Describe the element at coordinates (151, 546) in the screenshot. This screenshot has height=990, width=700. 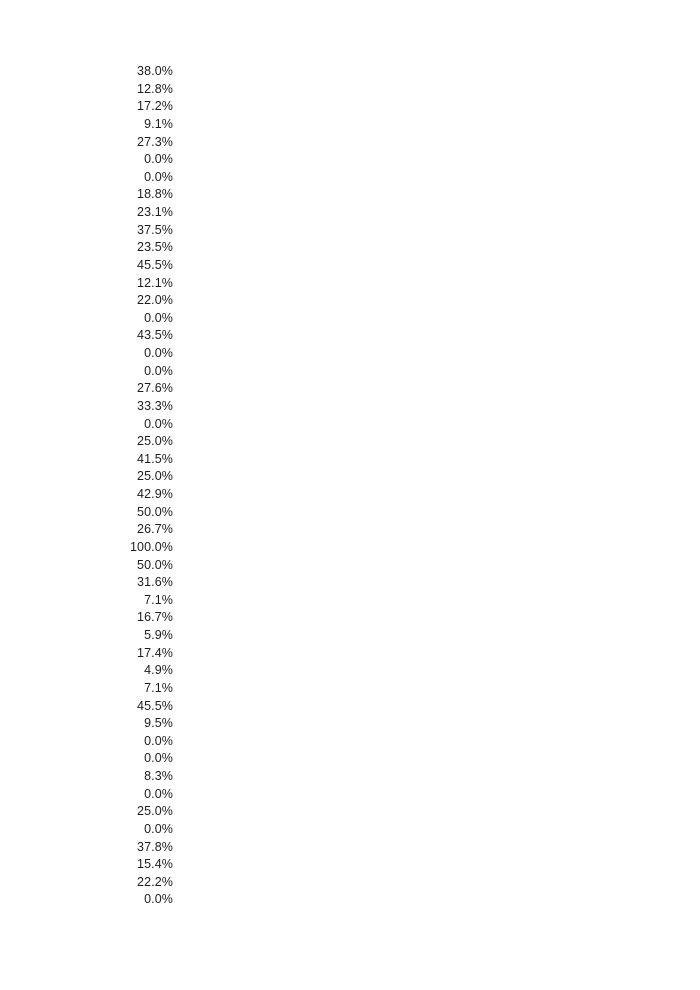
I see `percentage-value: 100.0%` at that location.